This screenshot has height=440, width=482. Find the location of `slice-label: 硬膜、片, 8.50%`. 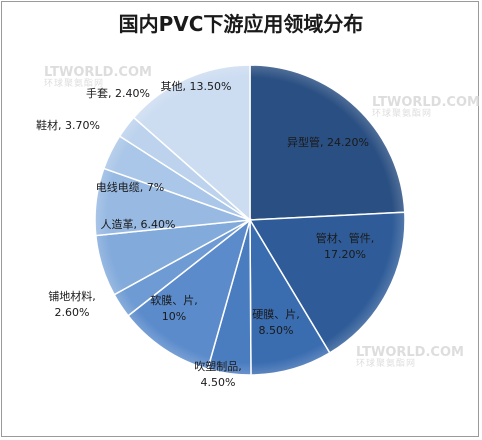

slice-label: 硬膜、片, 8.50% is located at coordinates (276, 322).